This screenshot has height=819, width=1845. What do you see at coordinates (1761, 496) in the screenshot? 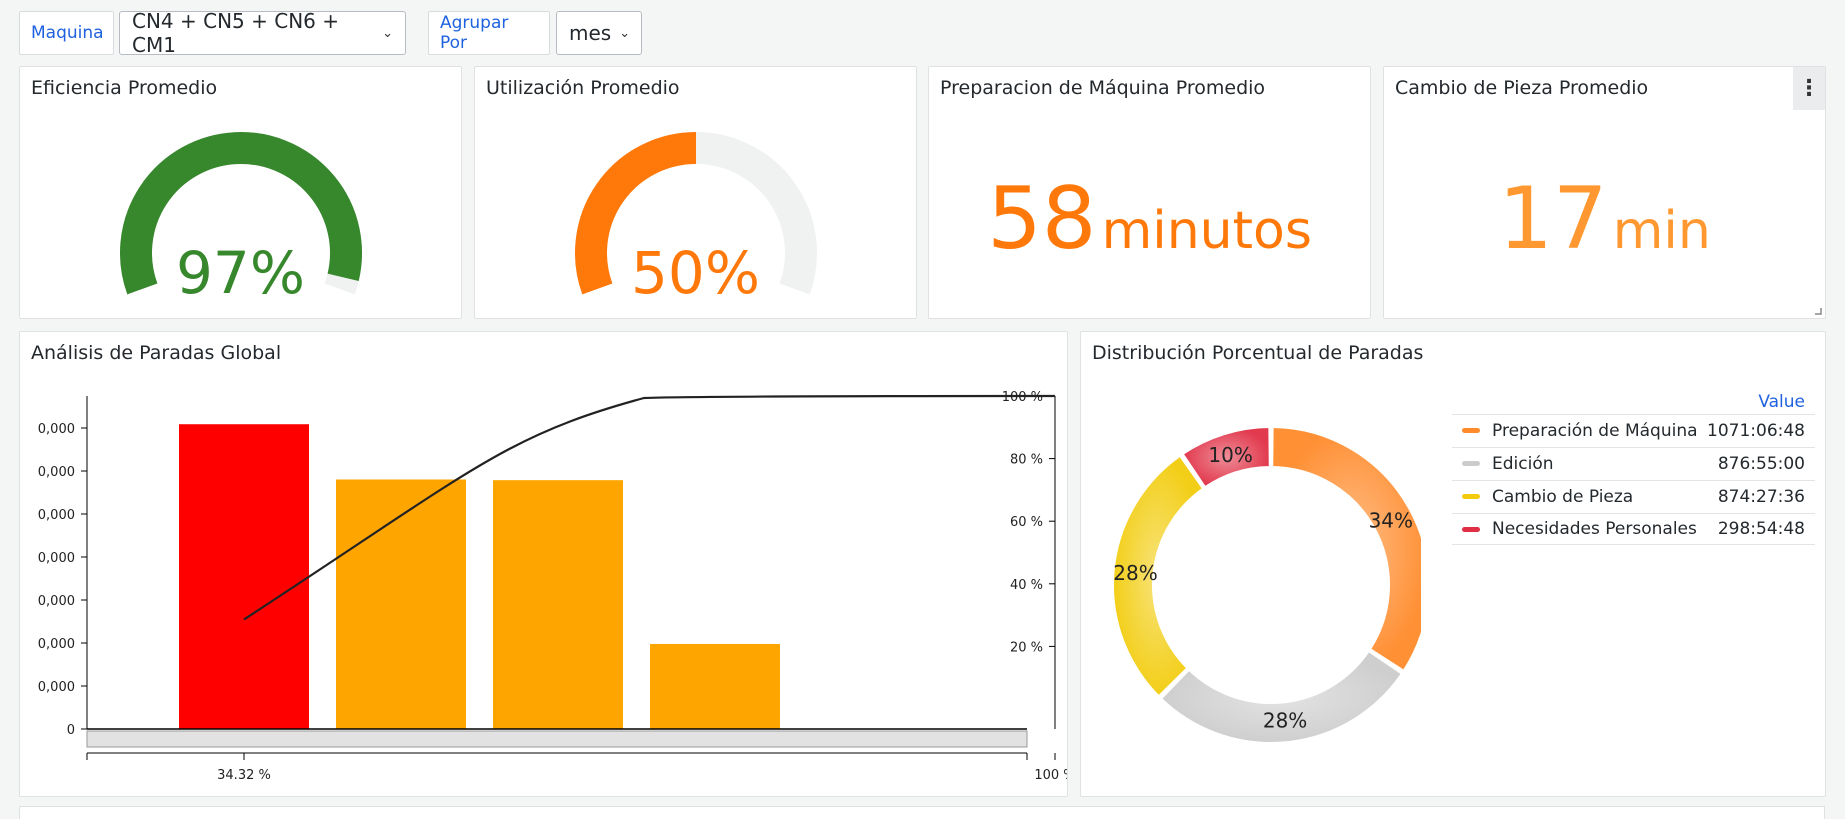
I see `legend-value: 874:27:36` at bounding box center [1761, 496].